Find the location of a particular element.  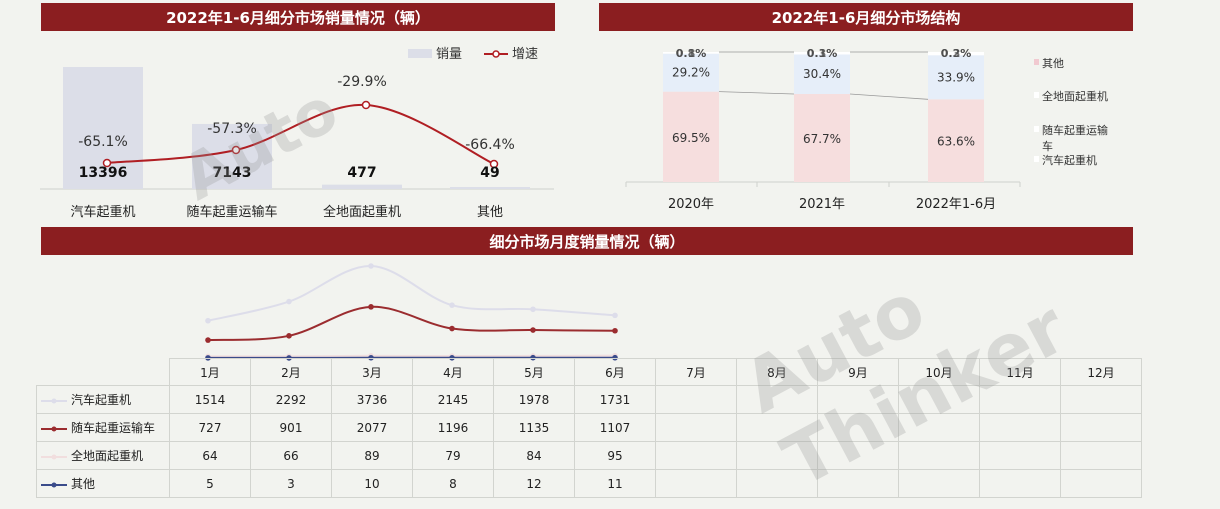

table-cell: 901 is located at coordinates (291, 427).